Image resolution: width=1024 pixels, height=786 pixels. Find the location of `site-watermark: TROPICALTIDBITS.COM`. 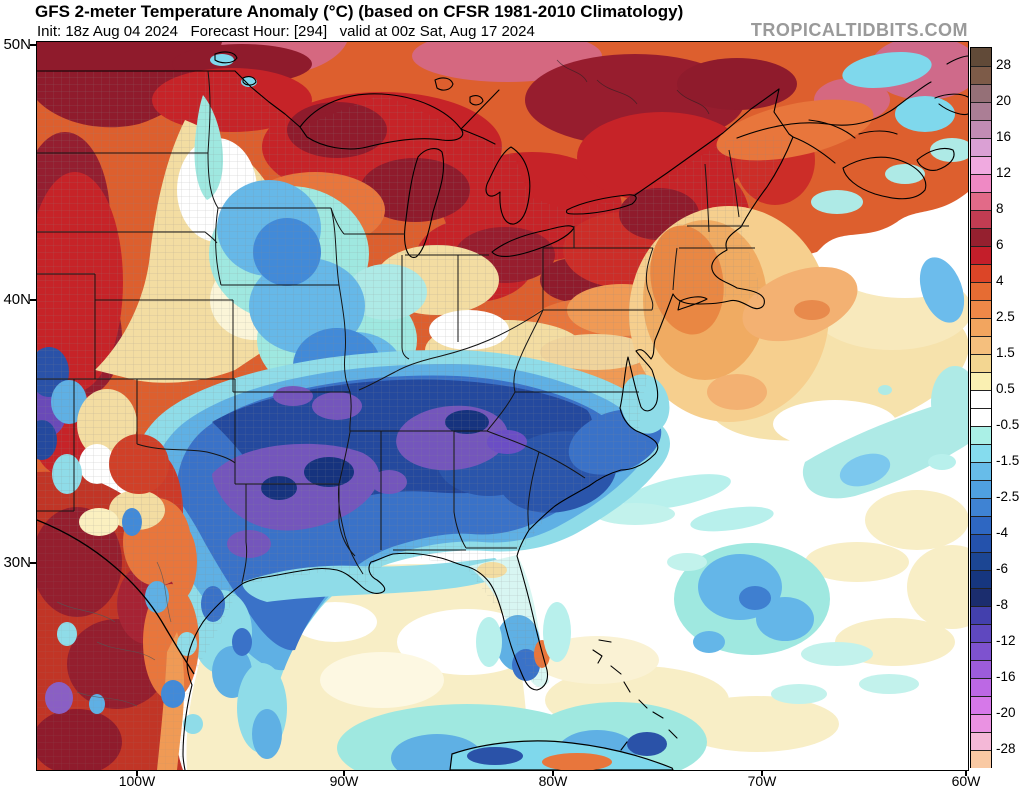

site-watermark: TROPICALTIDBITS.COM is located at coordinates (859, 30).